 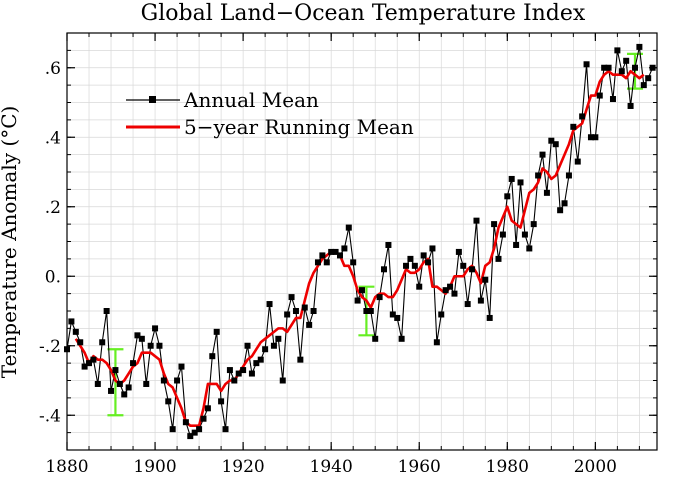 I want to click on y-tick-label: -.4, so click(x=50, y=416).